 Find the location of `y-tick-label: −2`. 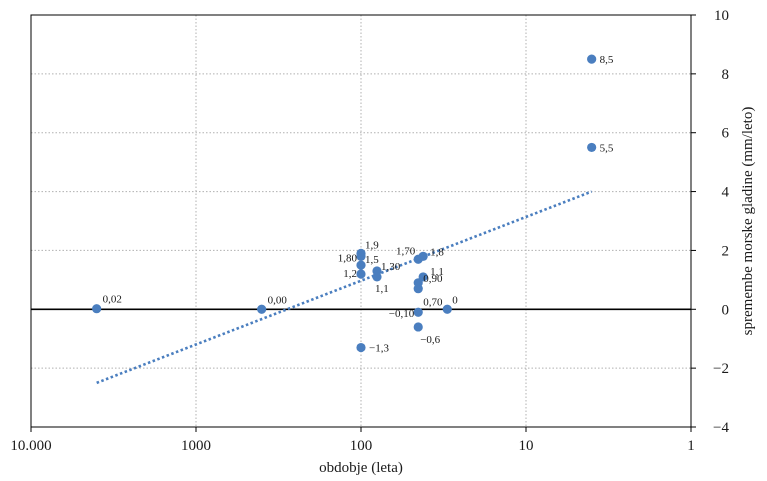

y-tick-label: −2 is located at coordinates (721, 369).